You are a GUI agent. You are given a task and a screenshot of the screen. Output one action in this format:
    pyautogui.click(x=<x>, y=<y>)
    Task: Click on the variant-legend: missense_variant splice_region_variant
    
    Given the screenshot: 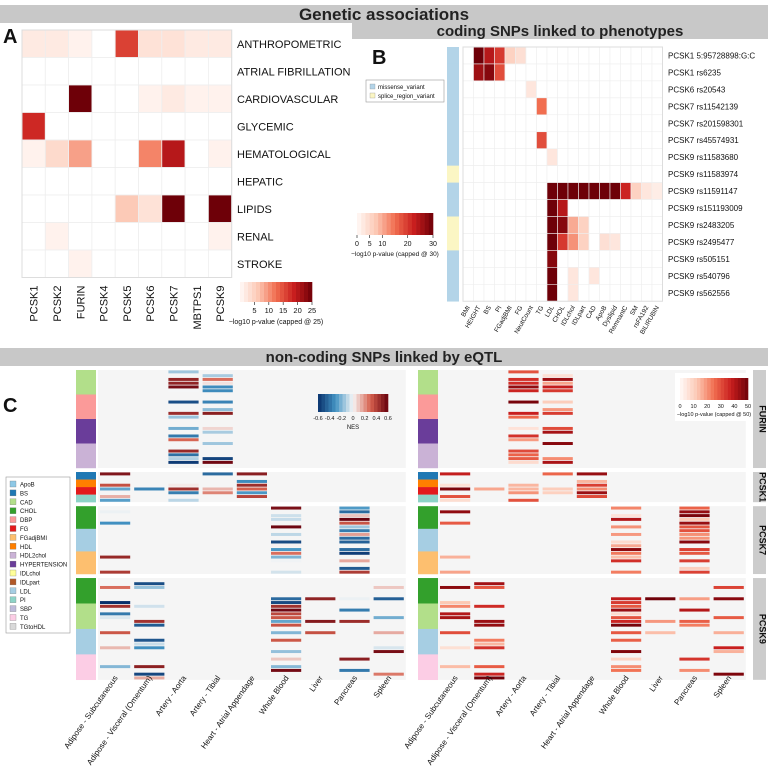 What is the action you would take?
    pyautogui.click(x=405, y=91)
    